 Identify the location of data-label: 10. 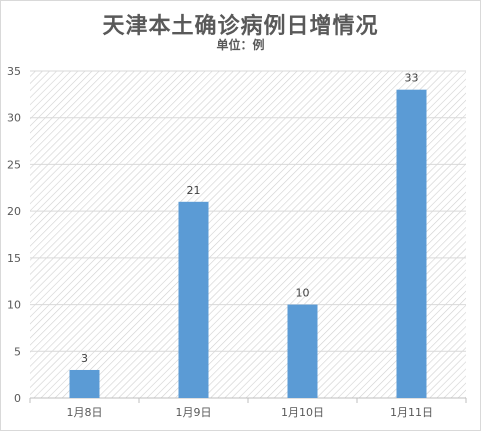
(303, 293).